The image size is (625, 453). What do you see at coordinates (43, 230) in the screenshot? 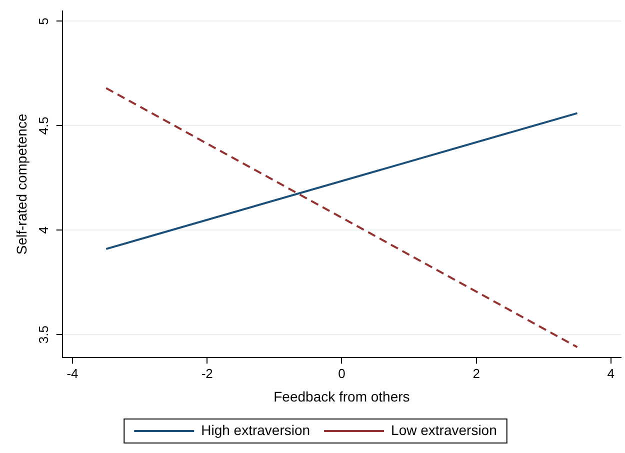
I see `y-tick-label: 4` at bounding box center [43, 230].